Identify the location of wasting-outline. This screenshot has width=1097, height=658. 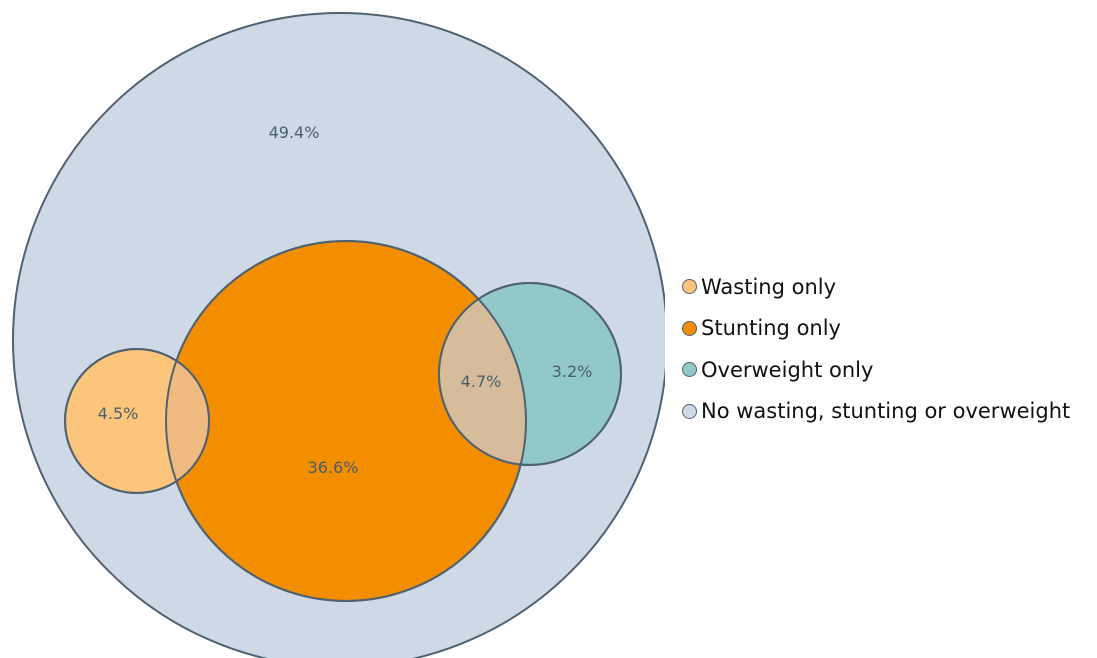
(137, 421).